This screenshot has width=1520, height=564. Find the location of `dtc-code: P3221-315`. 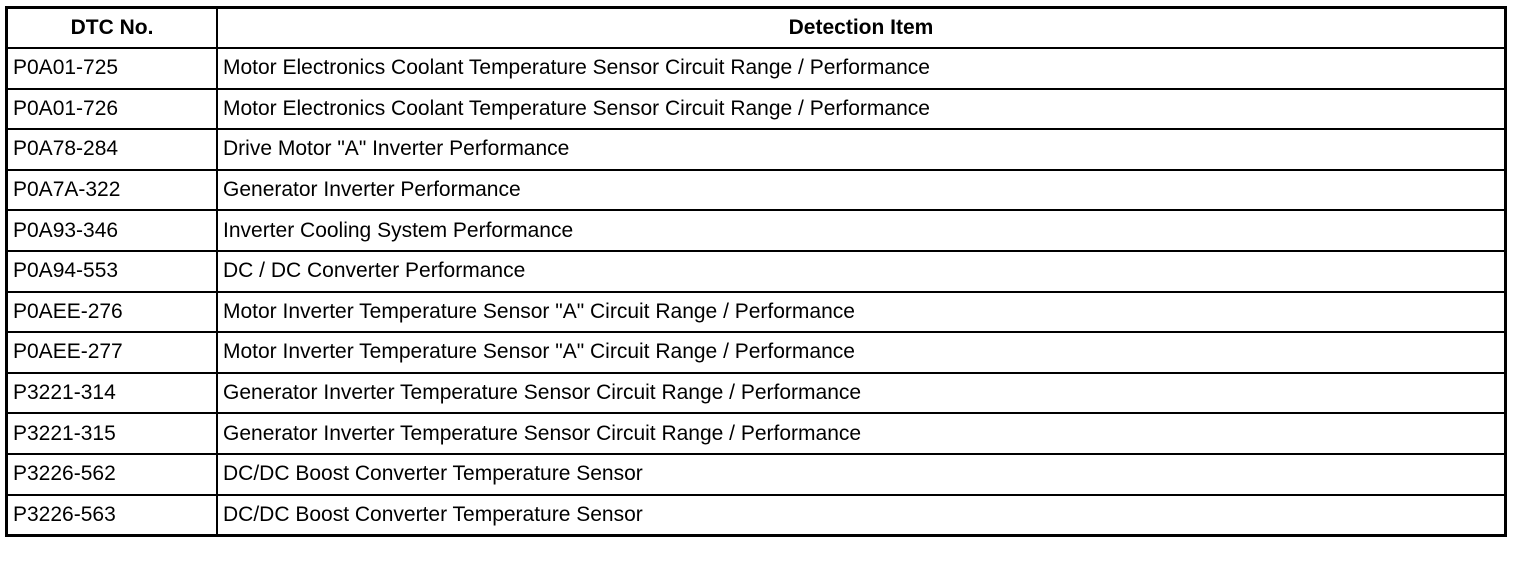

dtc-code: P3221-315 is located at coordinates (111, 433).